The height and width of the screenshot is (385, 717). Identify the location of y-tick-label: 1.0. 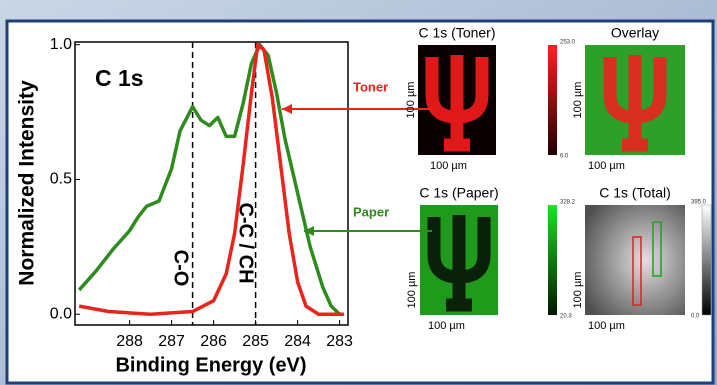
(61, 44).